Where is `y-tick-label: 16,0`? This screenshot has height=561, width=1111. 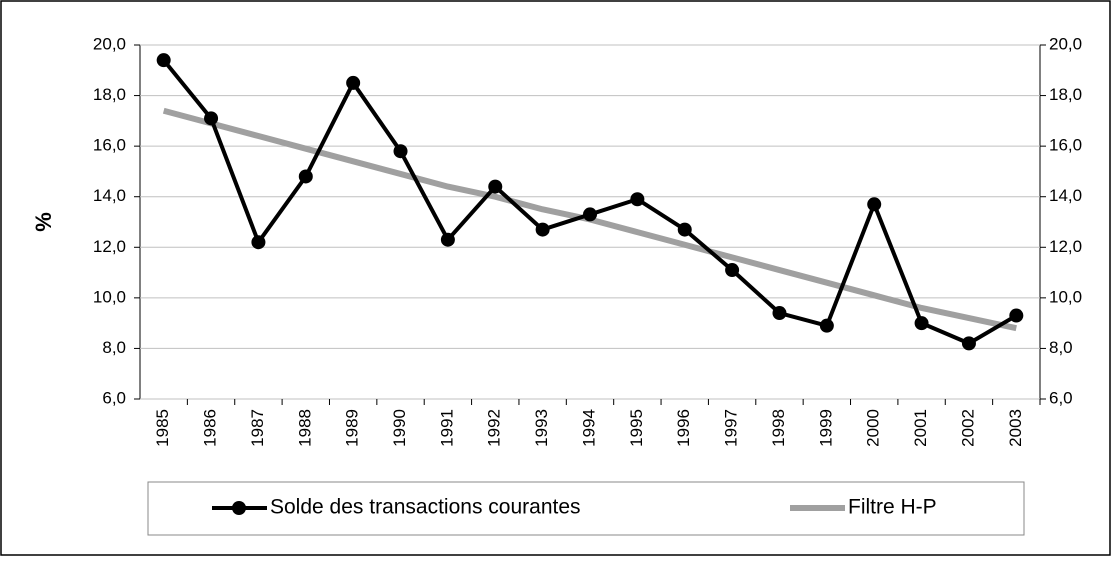 y-tick-label: 16,0 is located at coordinates (109, 145).